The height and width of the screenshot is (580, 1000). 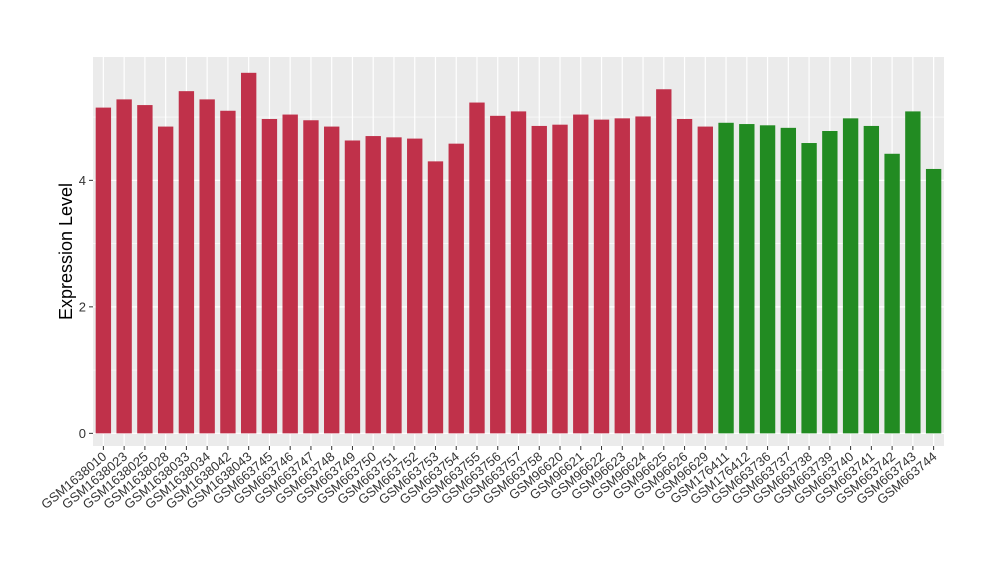 What do you see at coordinates (830, 282) in the screenshot?
I see `bar-GSM663739` at bounding box center [830, 282].